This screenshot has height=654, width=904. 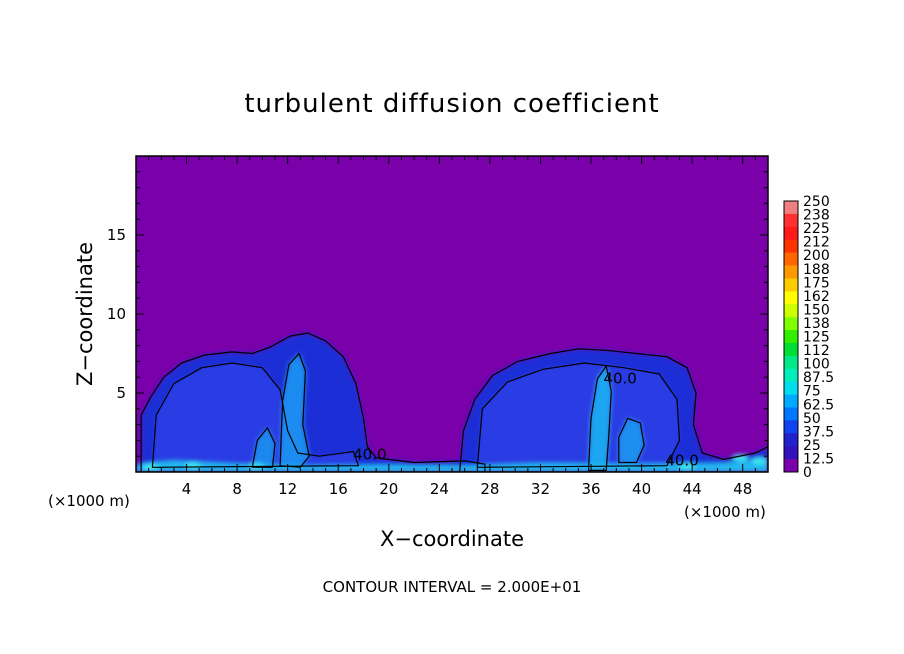 I want to click on x-tick-label: 44, so click(x=692, y=489).